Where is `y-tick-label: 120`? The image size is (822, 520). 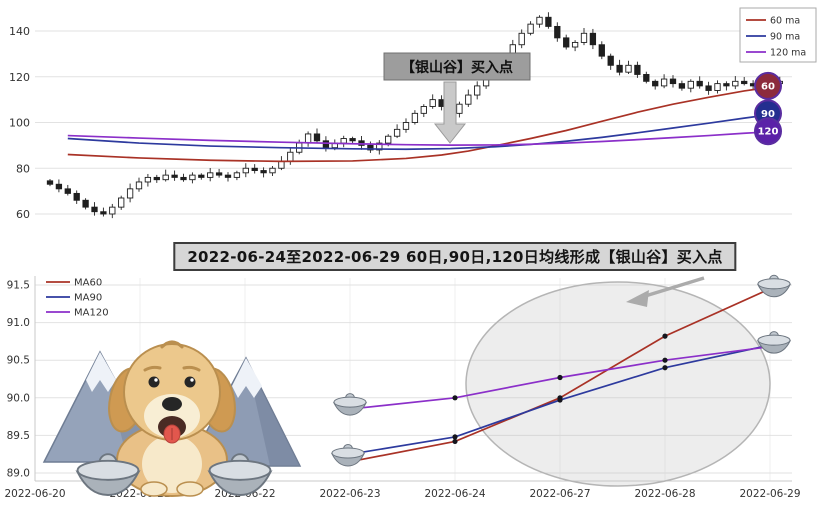 y-tick-label: 120 is located at coordinates (19, 77).